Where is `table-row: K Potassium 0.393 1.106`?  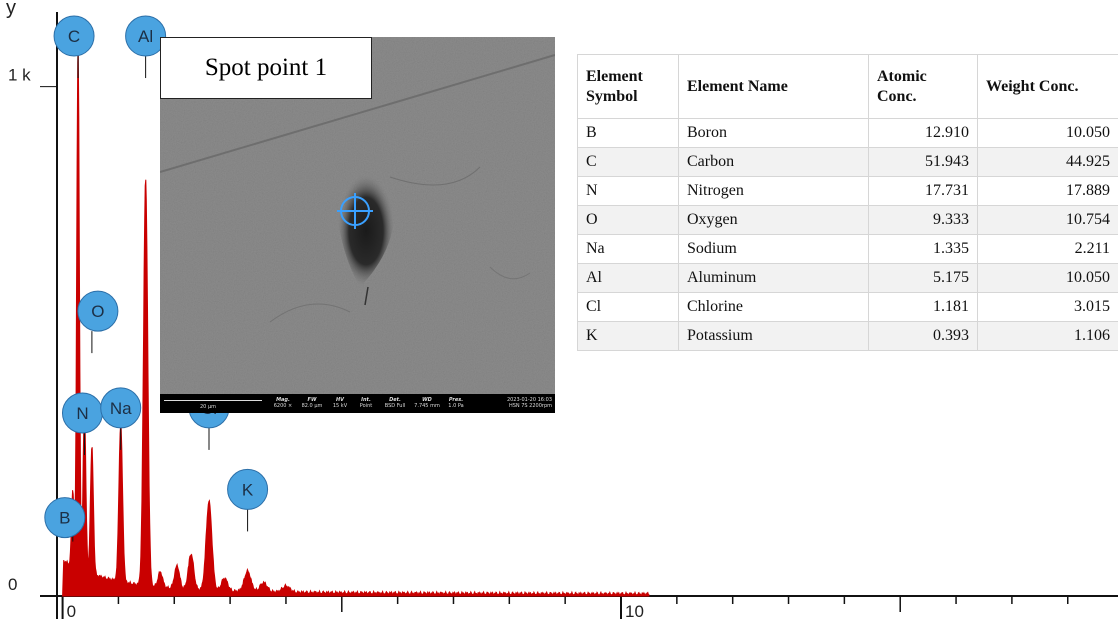 table-row: K Potassium 0.393 1.106 is located at coordinates (847, 336).